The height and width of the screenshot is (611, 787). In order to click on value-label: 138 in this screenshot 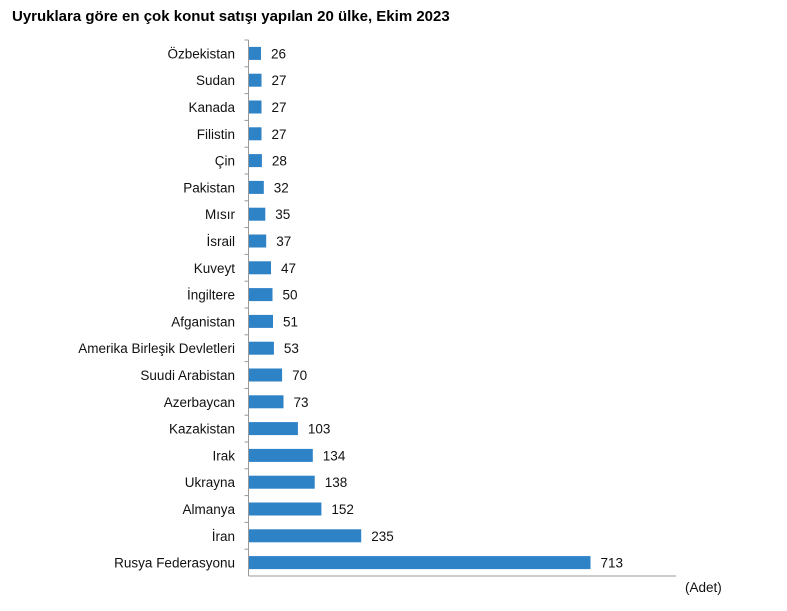, I will do `click(336, 482)`.